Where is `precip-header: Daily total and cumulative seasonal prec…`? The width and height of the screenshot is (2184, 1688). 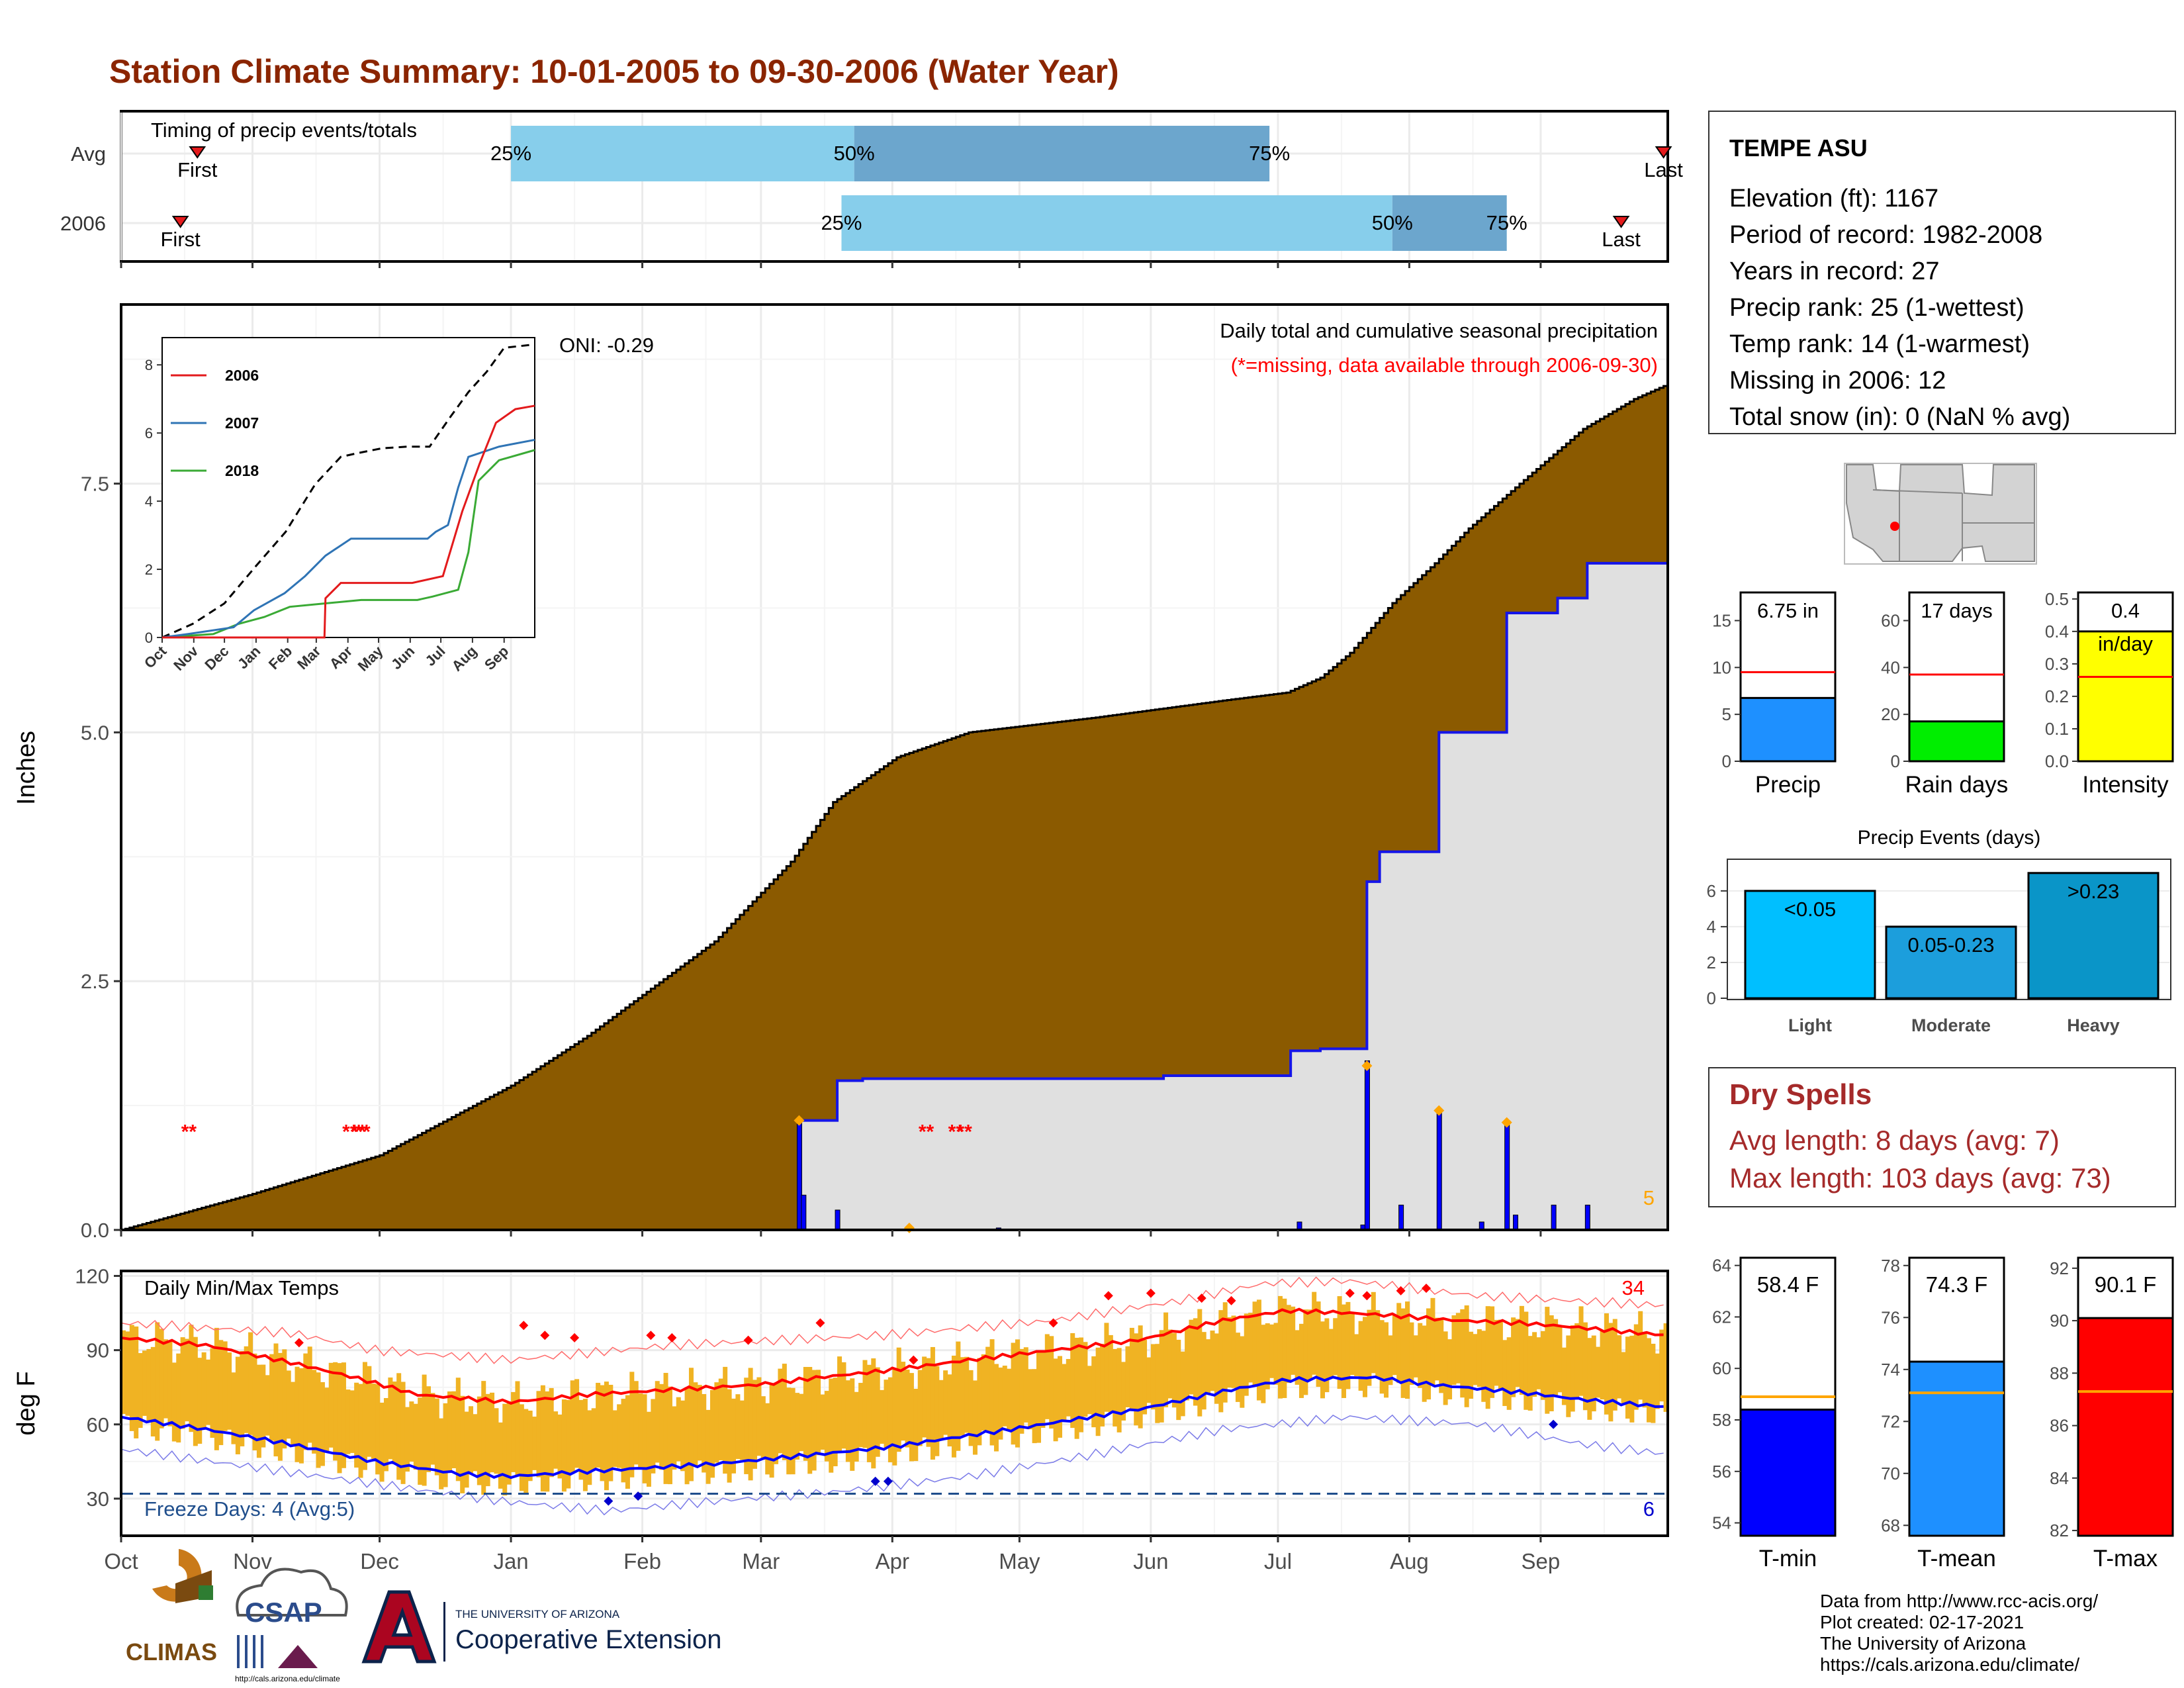 precip-header: Daily total and cumulative seasonal prec… is located at coordinates (1439, 330).